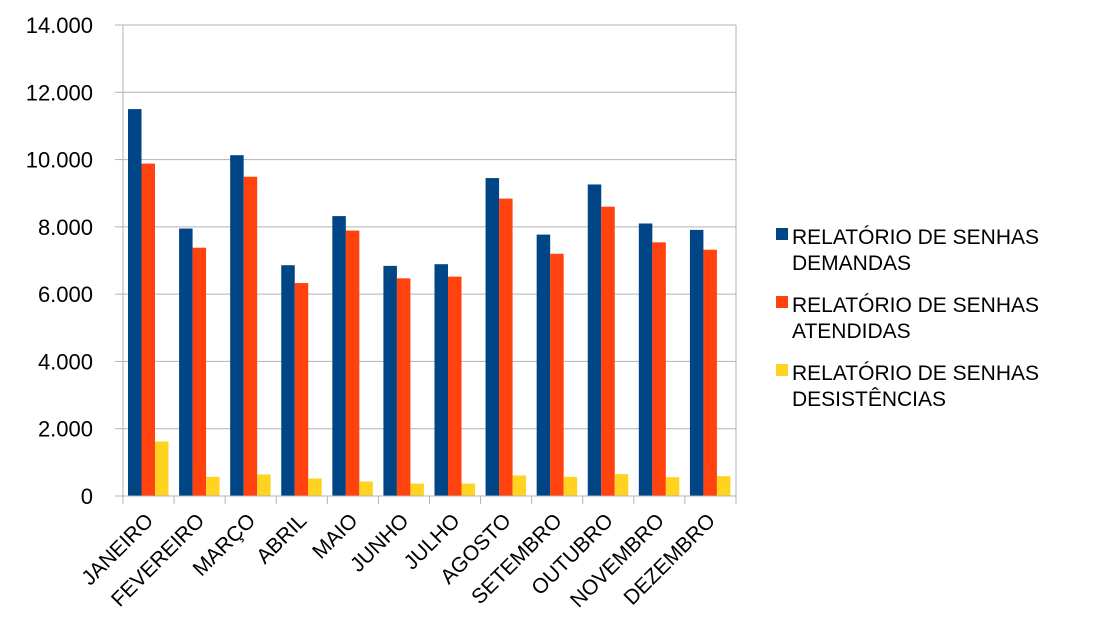  I want to click on y-tick-label: 12.000, so click(59, 92).